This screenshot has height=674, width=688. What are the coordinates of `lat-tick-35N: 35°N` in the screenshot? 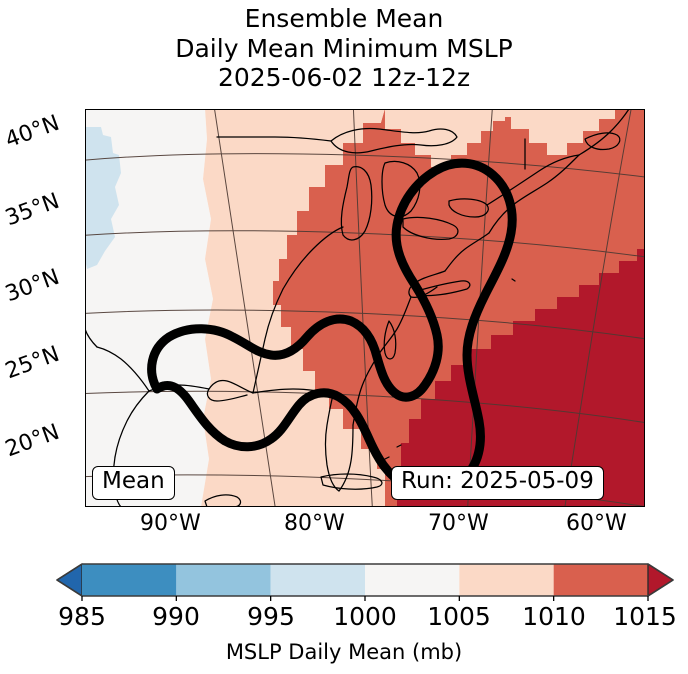 It's located at (32, 210).